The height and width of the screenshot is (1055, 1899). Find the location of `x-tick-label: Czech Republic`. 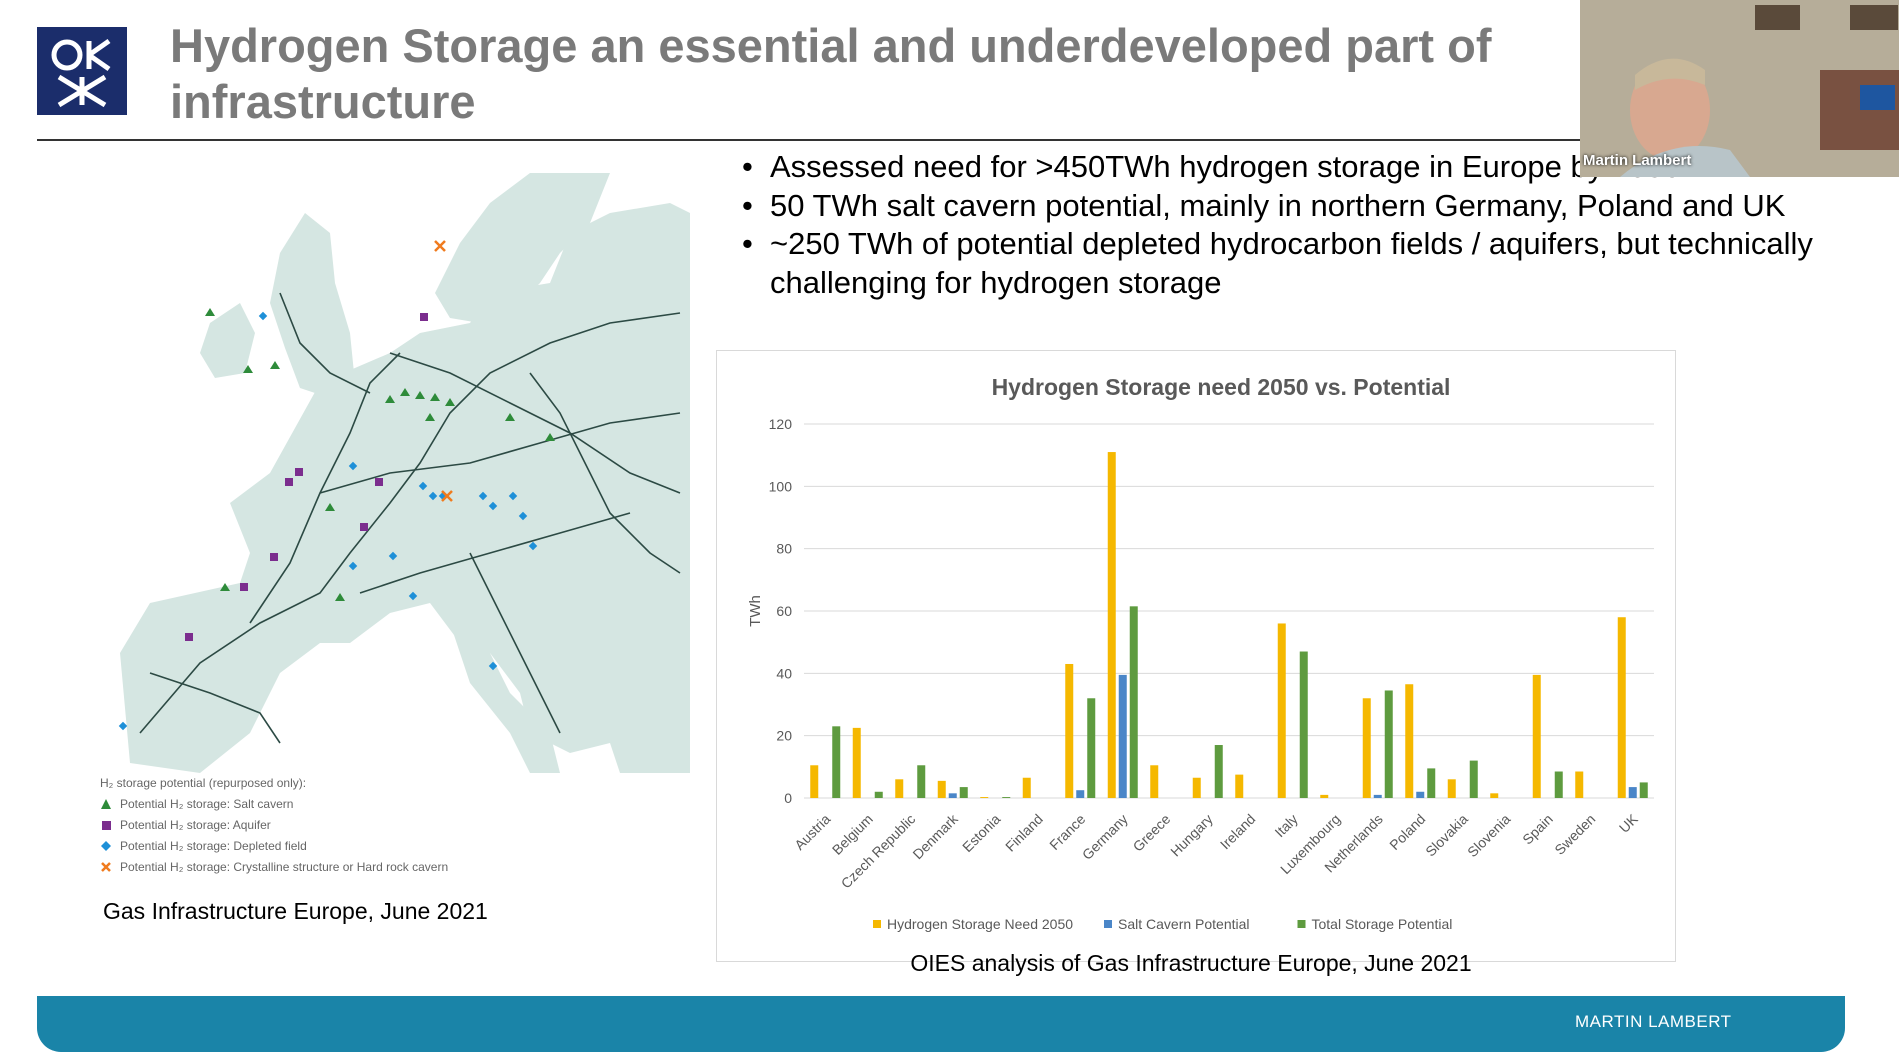

x-tick-label: Czech Republic is located at coordinates (878, 851).